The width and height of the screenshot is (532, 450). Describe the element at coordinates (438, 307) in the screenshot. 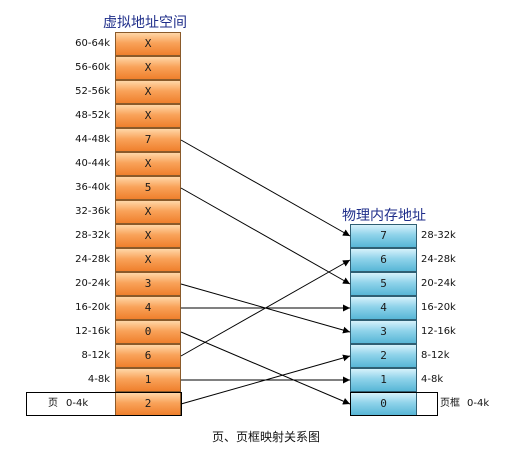

I see `physical-range-label: 16-20k` at that location.